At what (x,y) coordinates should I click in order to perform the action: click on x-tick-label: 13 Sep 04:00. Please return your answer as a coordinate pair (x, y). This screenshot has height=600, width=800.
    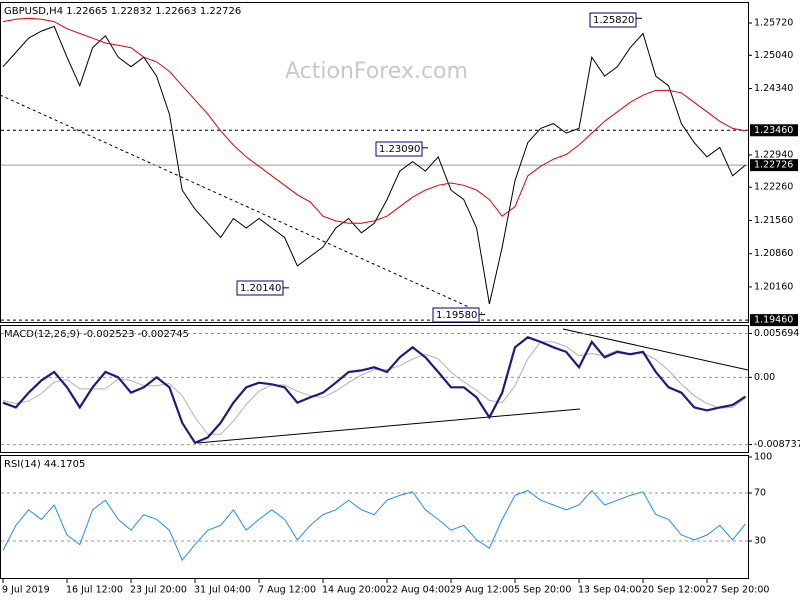
    Looking at the image, I should click on (609, 590).